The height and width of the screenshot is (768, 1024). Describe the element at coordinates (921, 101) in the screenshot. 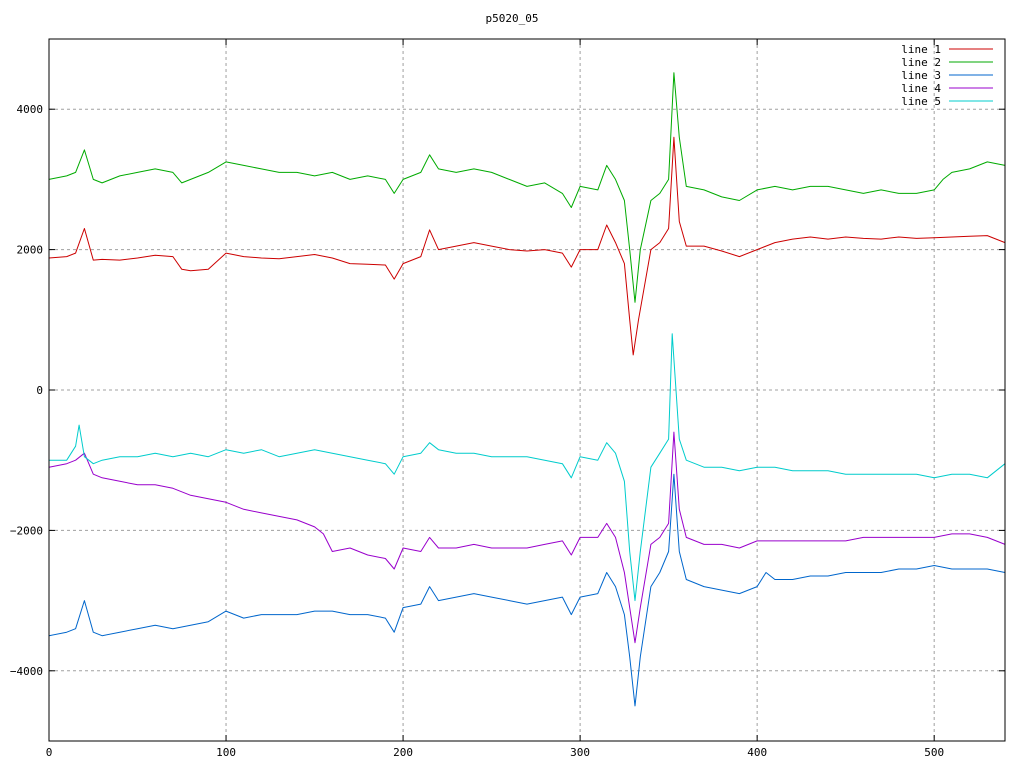

I see `legend-label: line 5` at that location.